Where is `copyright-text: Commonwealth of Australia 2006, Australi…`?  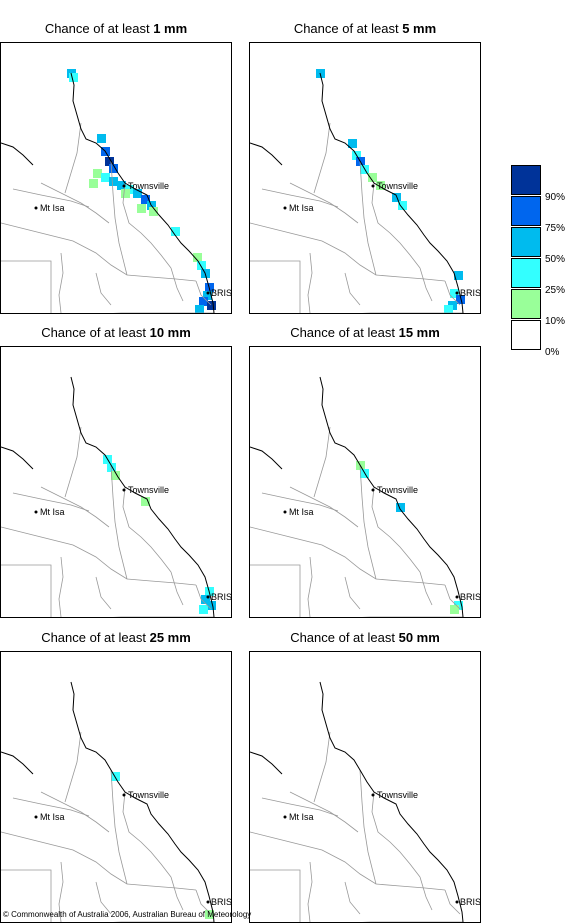 copyright-text: Commonwealth of Australia 2006, Australi… is located at coordinates (131, 914).